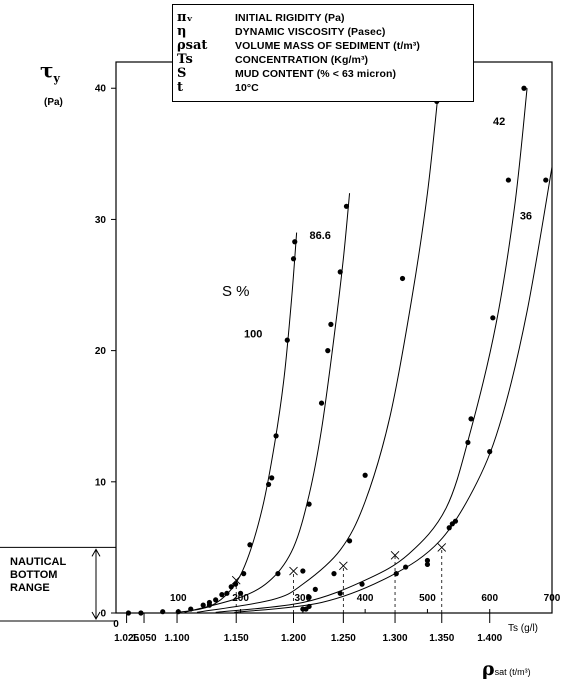 This screenshot has height=680, width=575. I want to click on legend-symbol: ρsat, so click(192, 45).